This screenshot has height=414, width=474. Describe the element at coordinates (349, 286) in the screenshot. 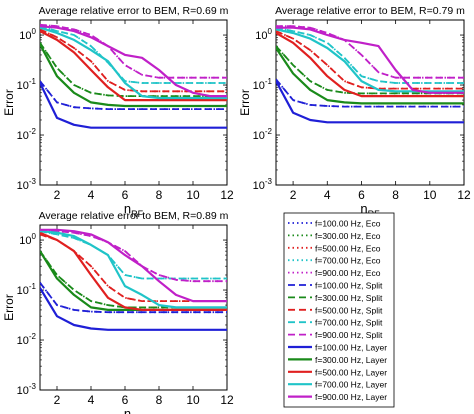

I see `legend-label: f=100.00 Hz, Split` at that location.